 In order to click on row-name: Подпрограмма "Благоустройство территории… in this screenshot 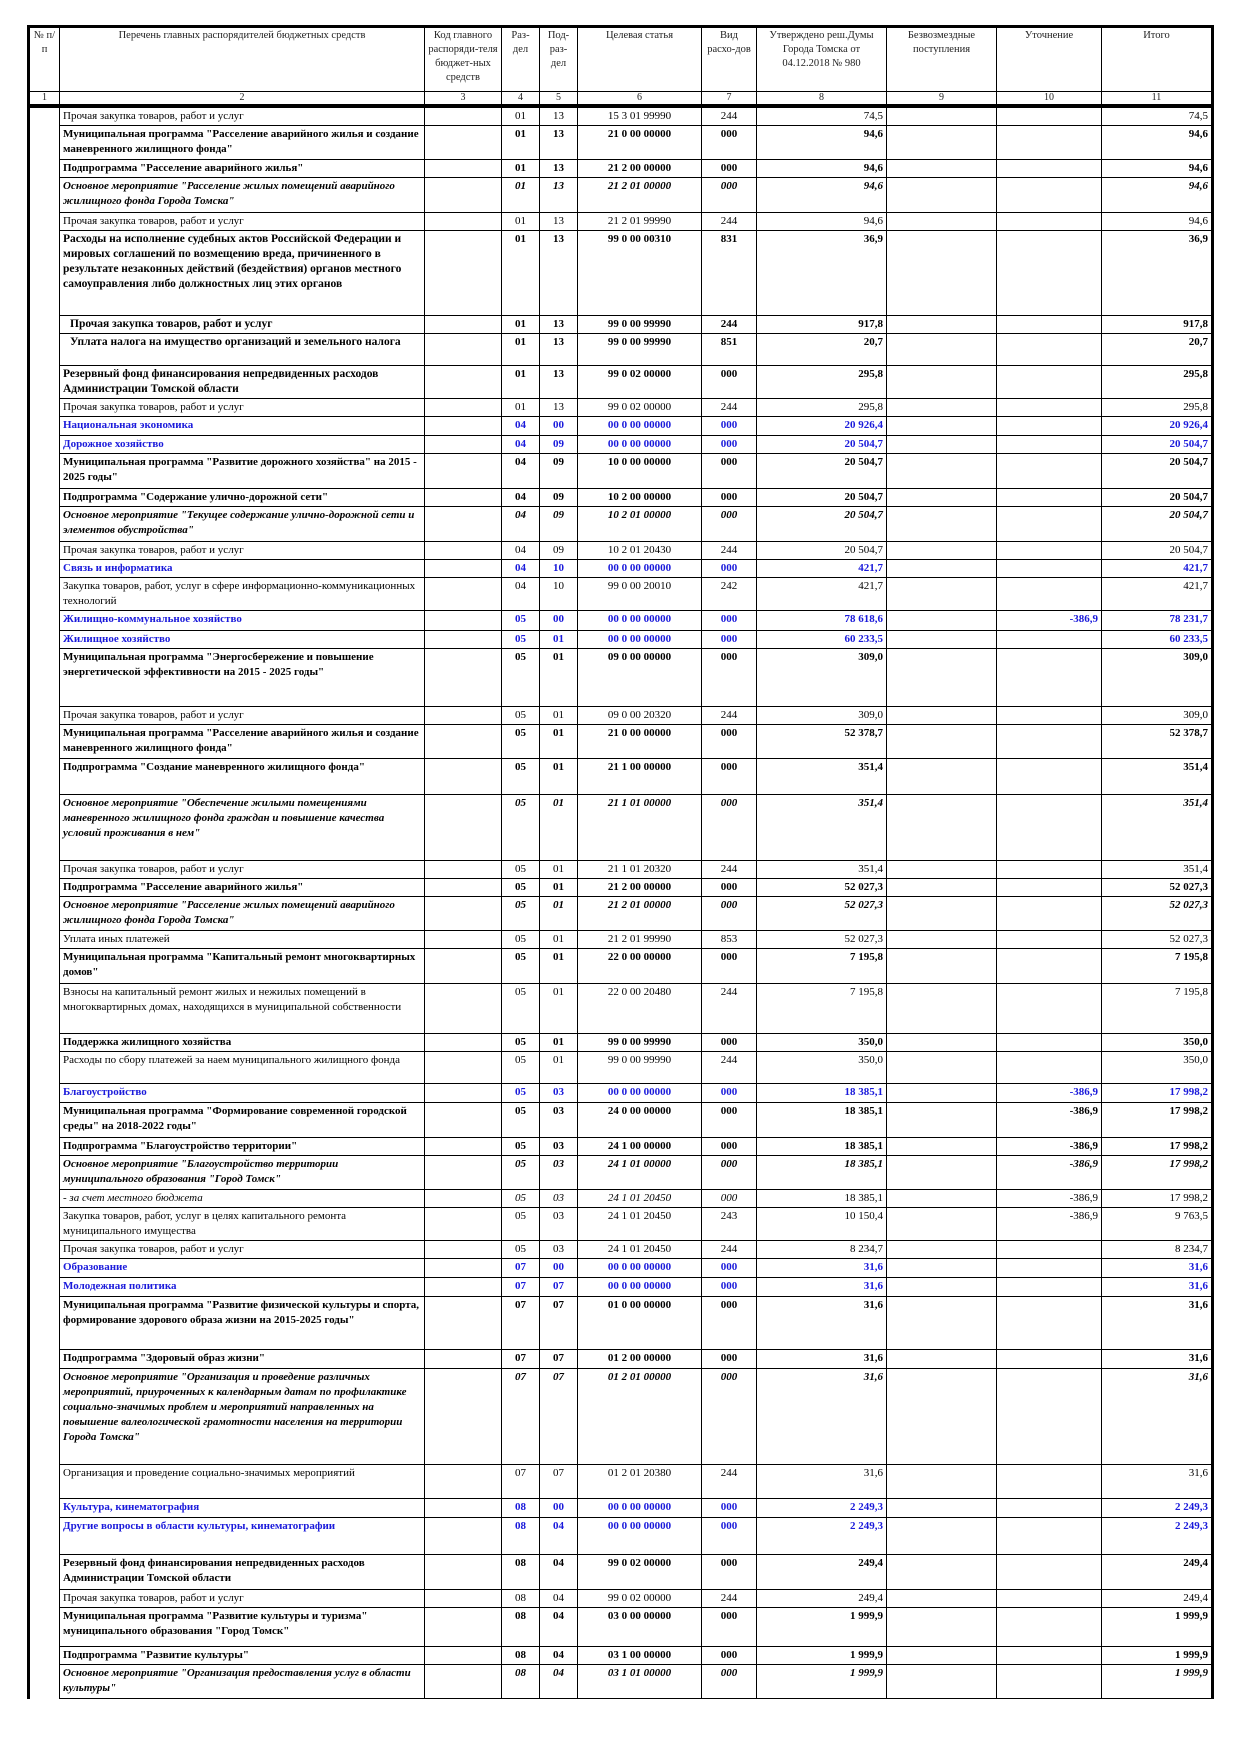, I will do `click(242, 1146)`.